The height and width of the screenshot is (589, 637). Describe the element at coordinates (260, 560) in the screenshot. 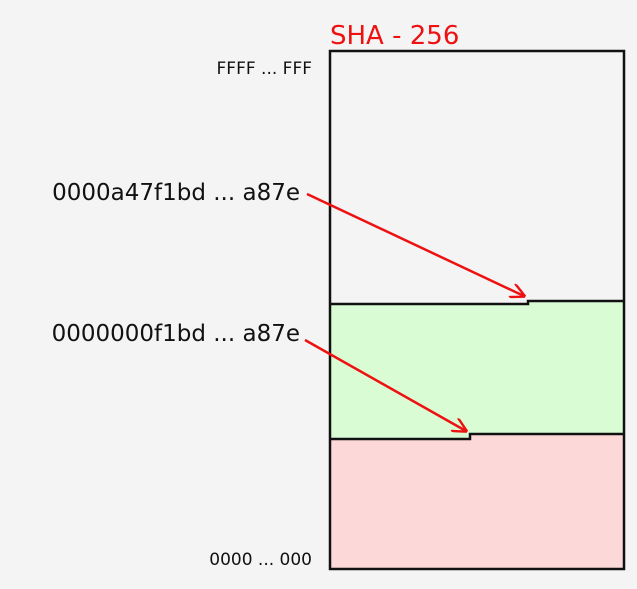

I see `min-hash-label: 0000 ... 000` at that location.